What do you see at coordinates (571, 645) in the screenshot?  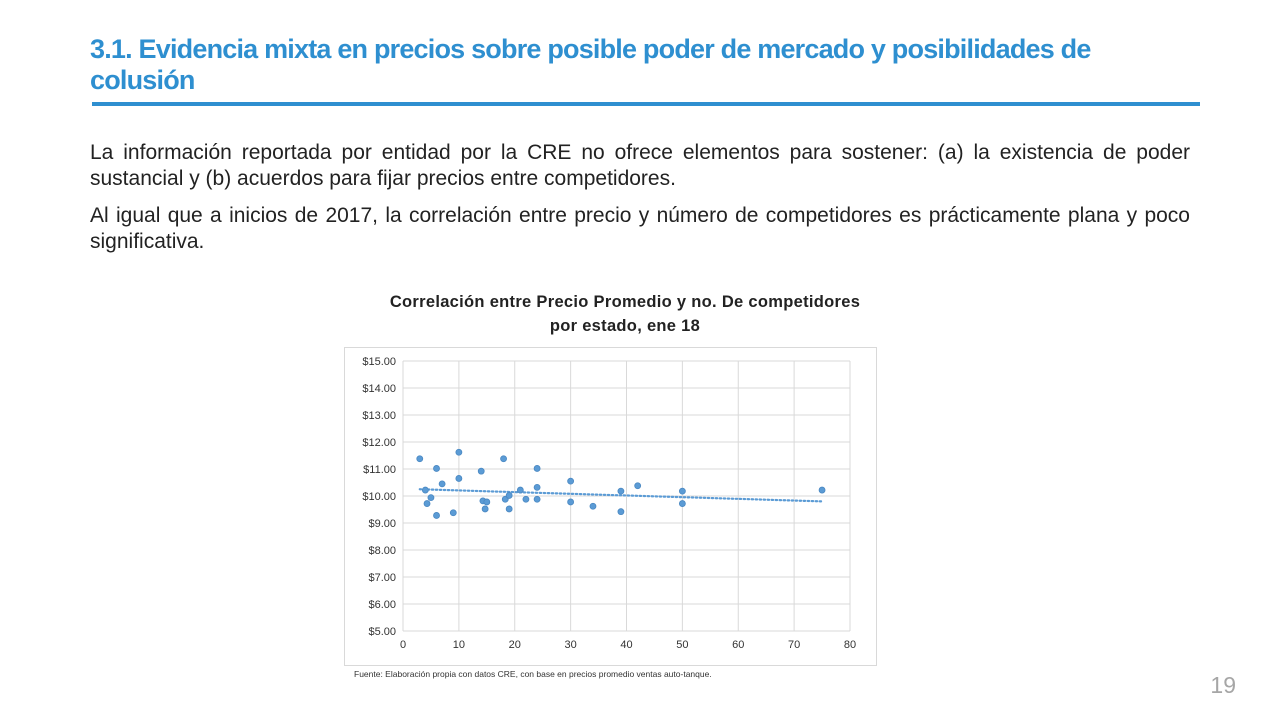 I see `x-tick-label: 30` at bounding box center [571, 645].